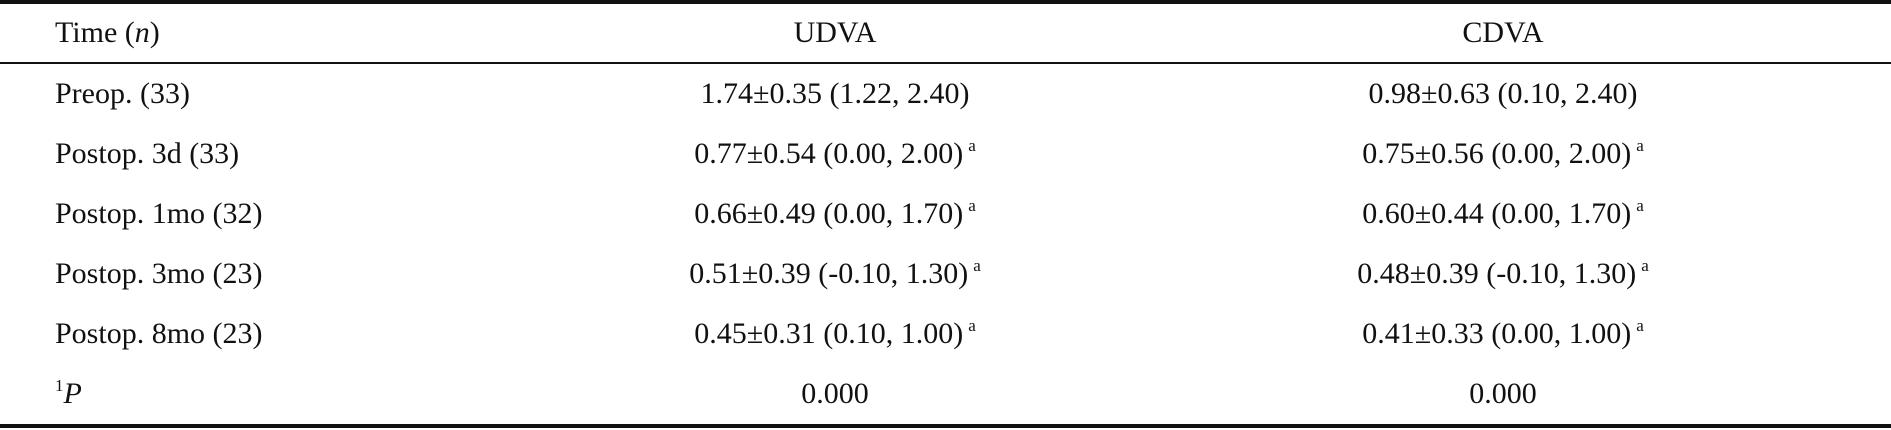 The width and height of the screenshot is (1891, 430). I want to click on cell-text: 0.41±0.33 (0.00, 1.00), so click(1497, 333).